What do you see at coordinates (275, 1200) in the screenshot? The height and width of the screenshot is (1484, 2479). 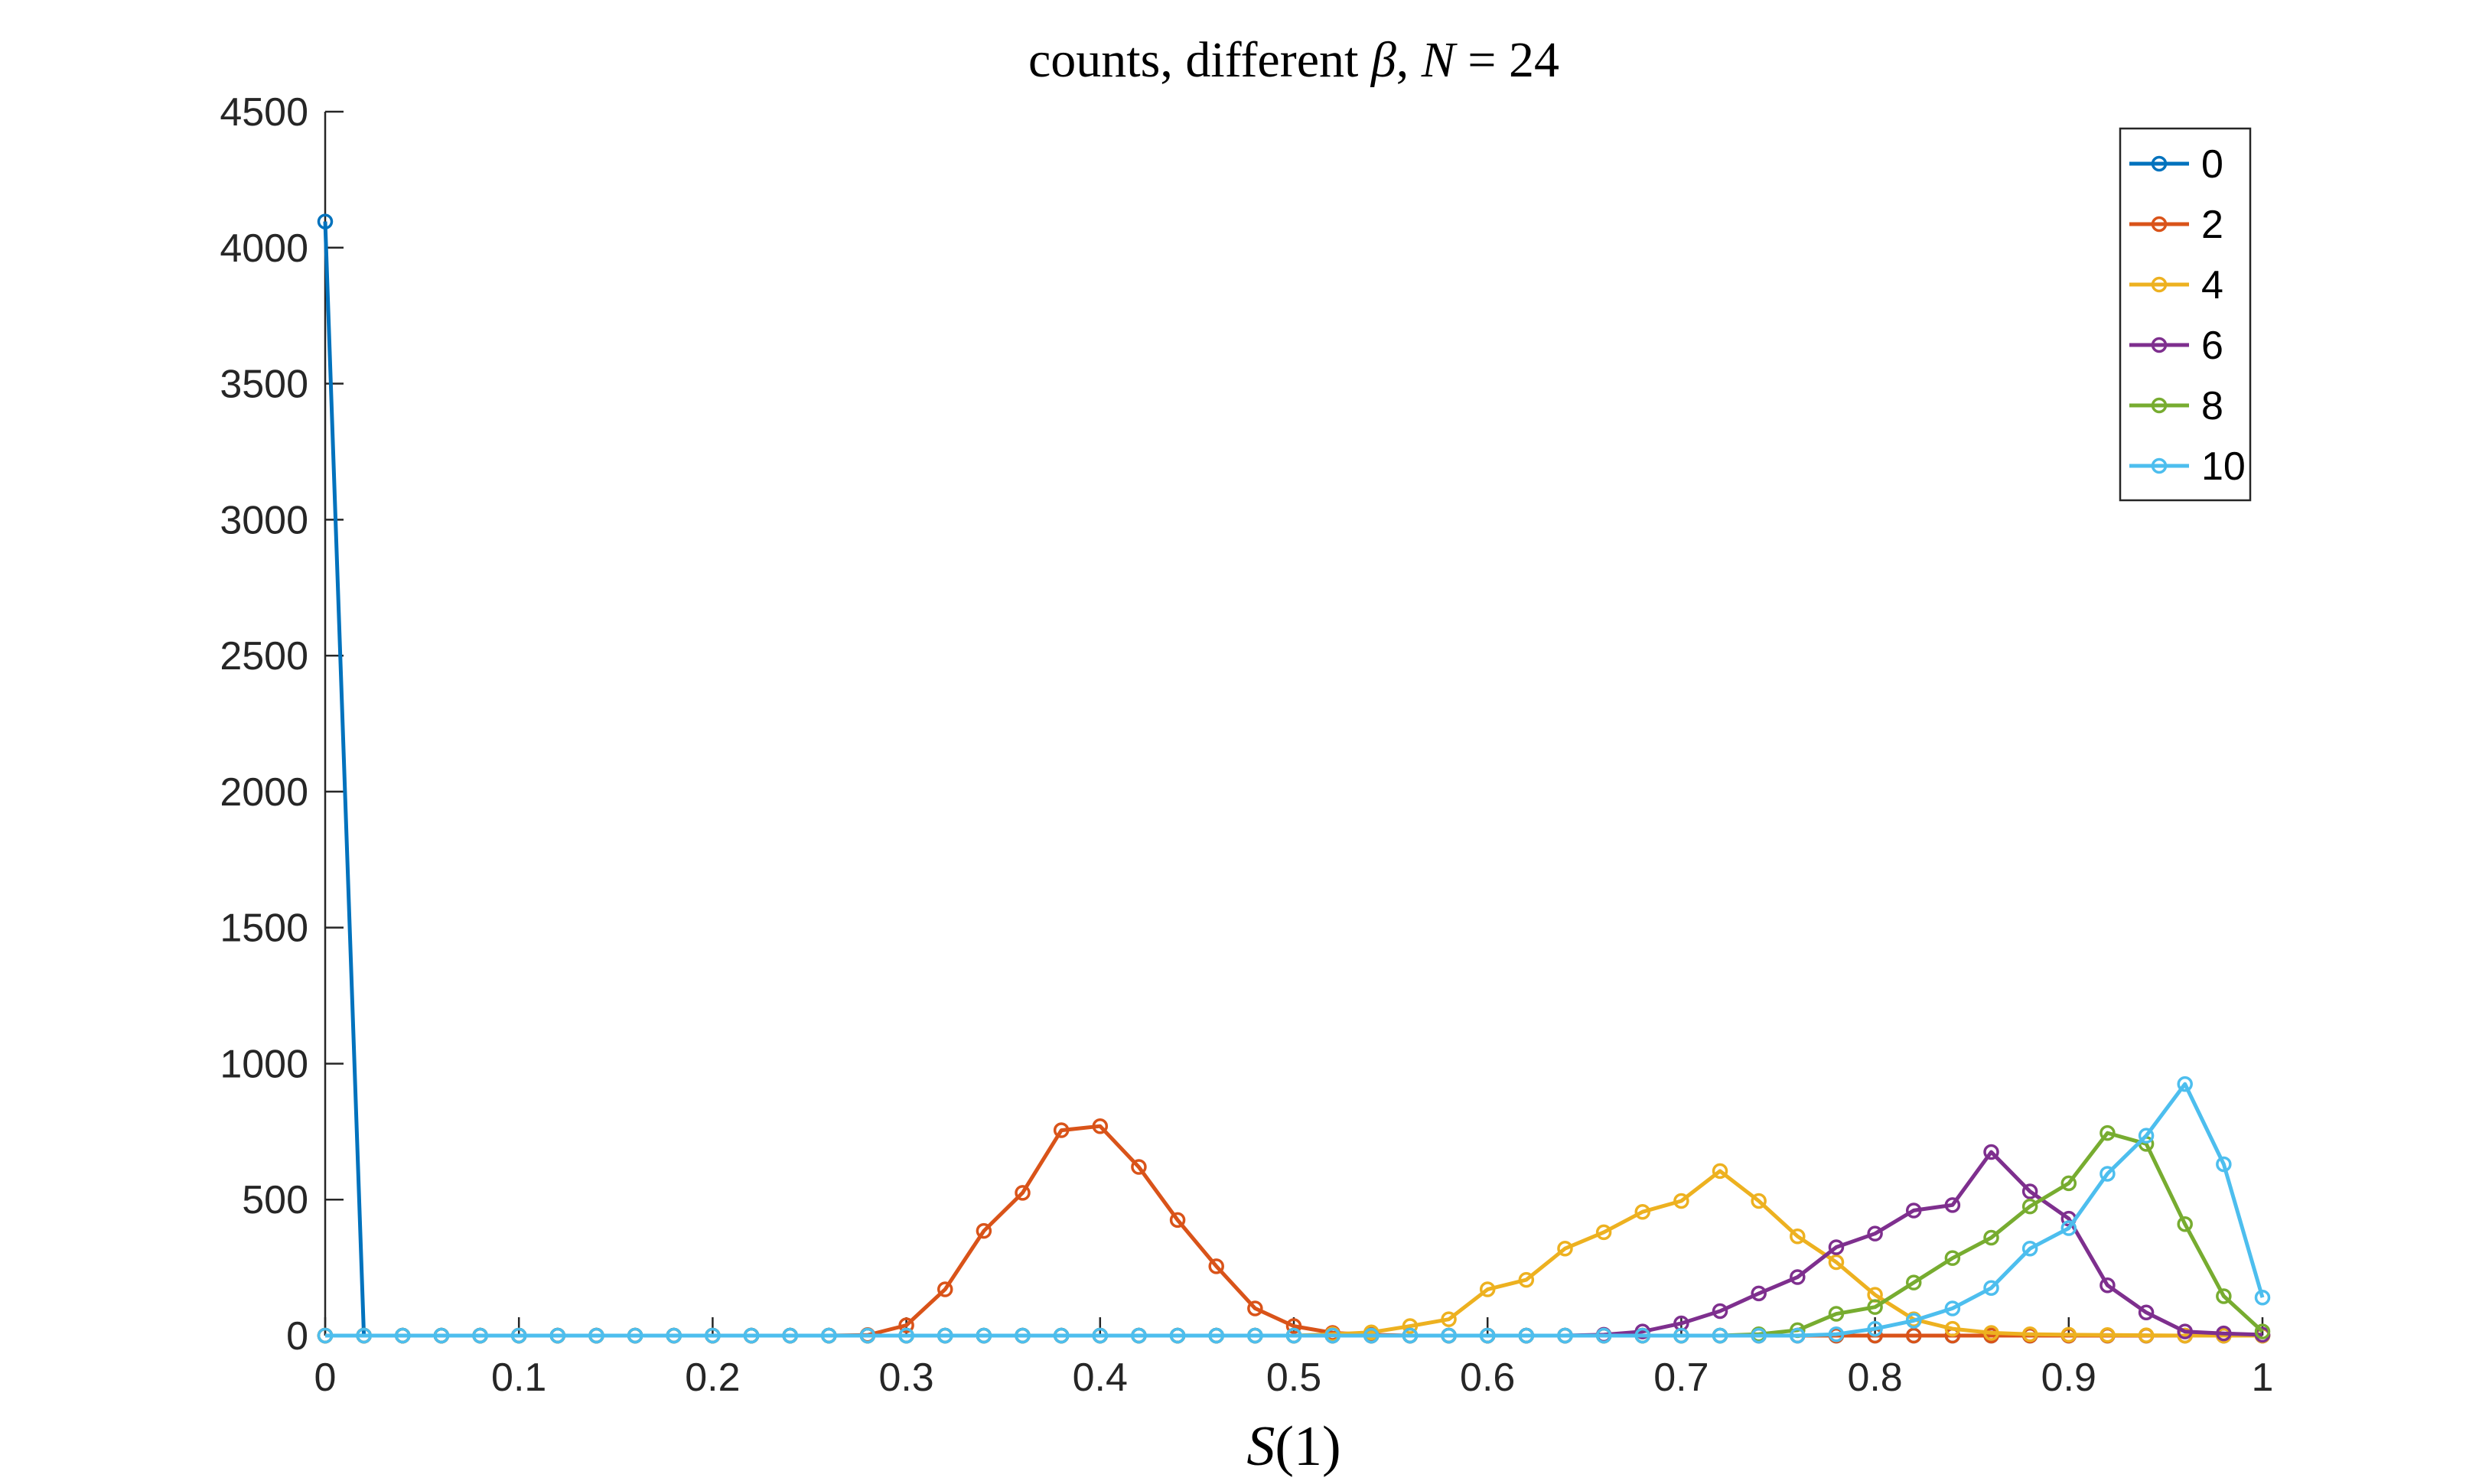 I see `y-tick-label: 500` at bounding box center [275, 1200].